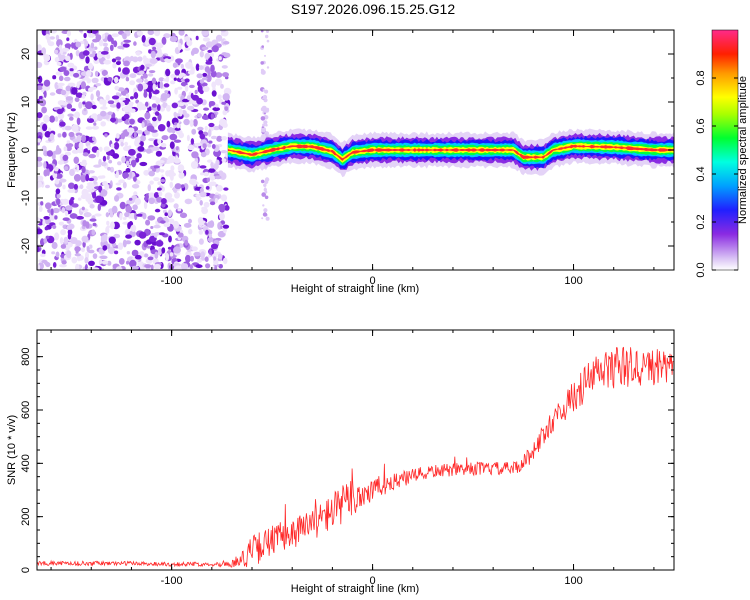 The image size is (750, 600). I want to click on colorbar-tick-label: 0.4, so click(701, 173).